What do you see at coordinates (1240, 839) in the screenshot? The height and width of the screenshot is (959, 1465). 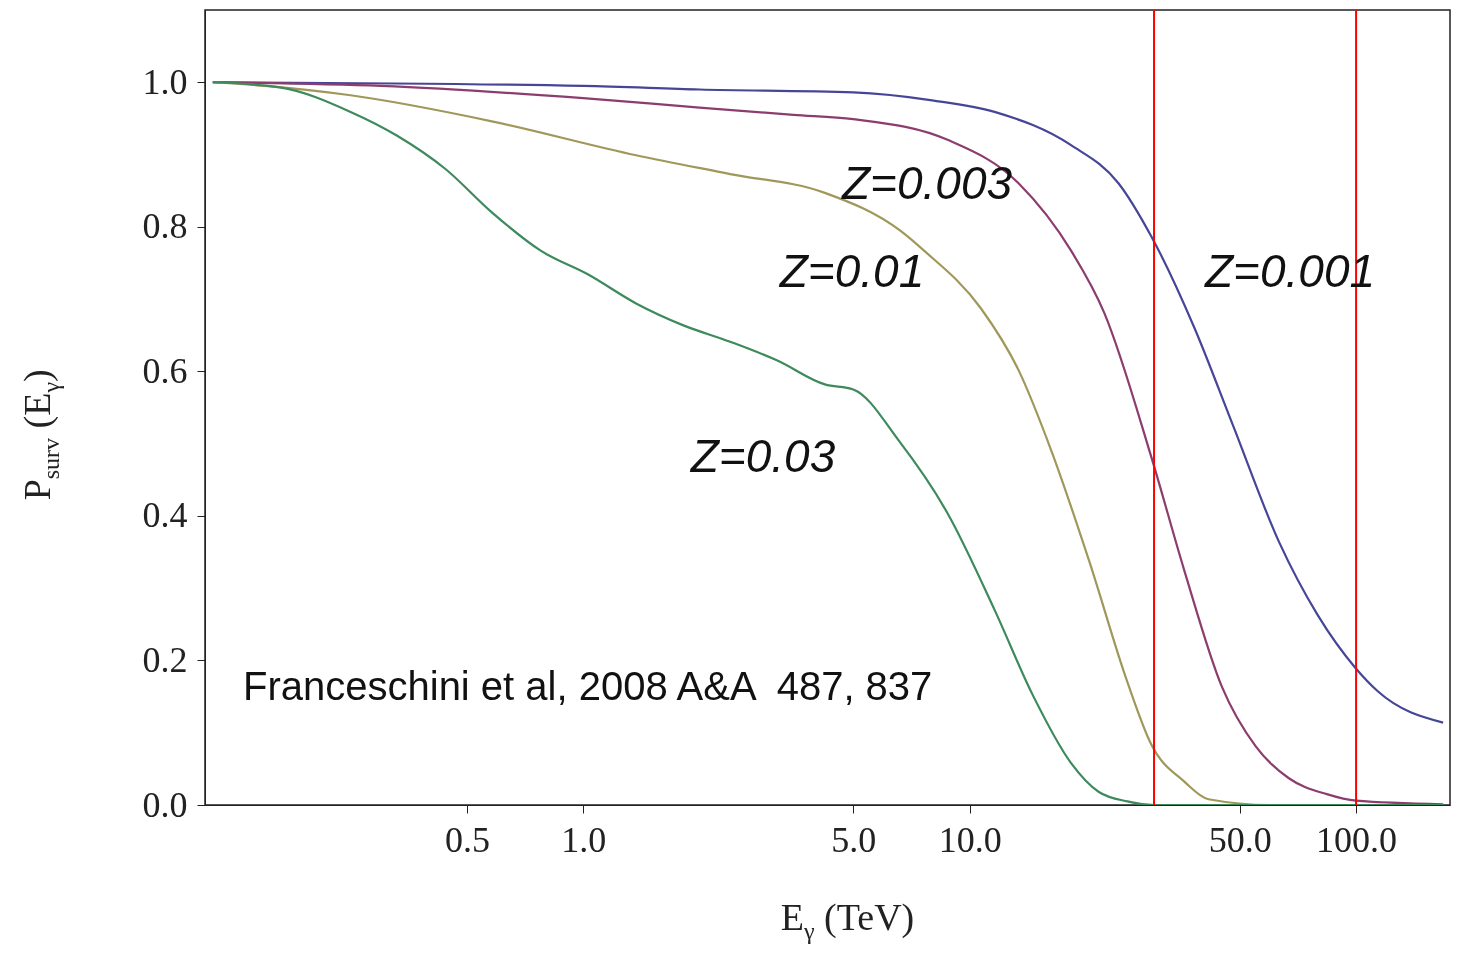 I see `x-tick-label: 50.0` at bounding box center [1240, 839].